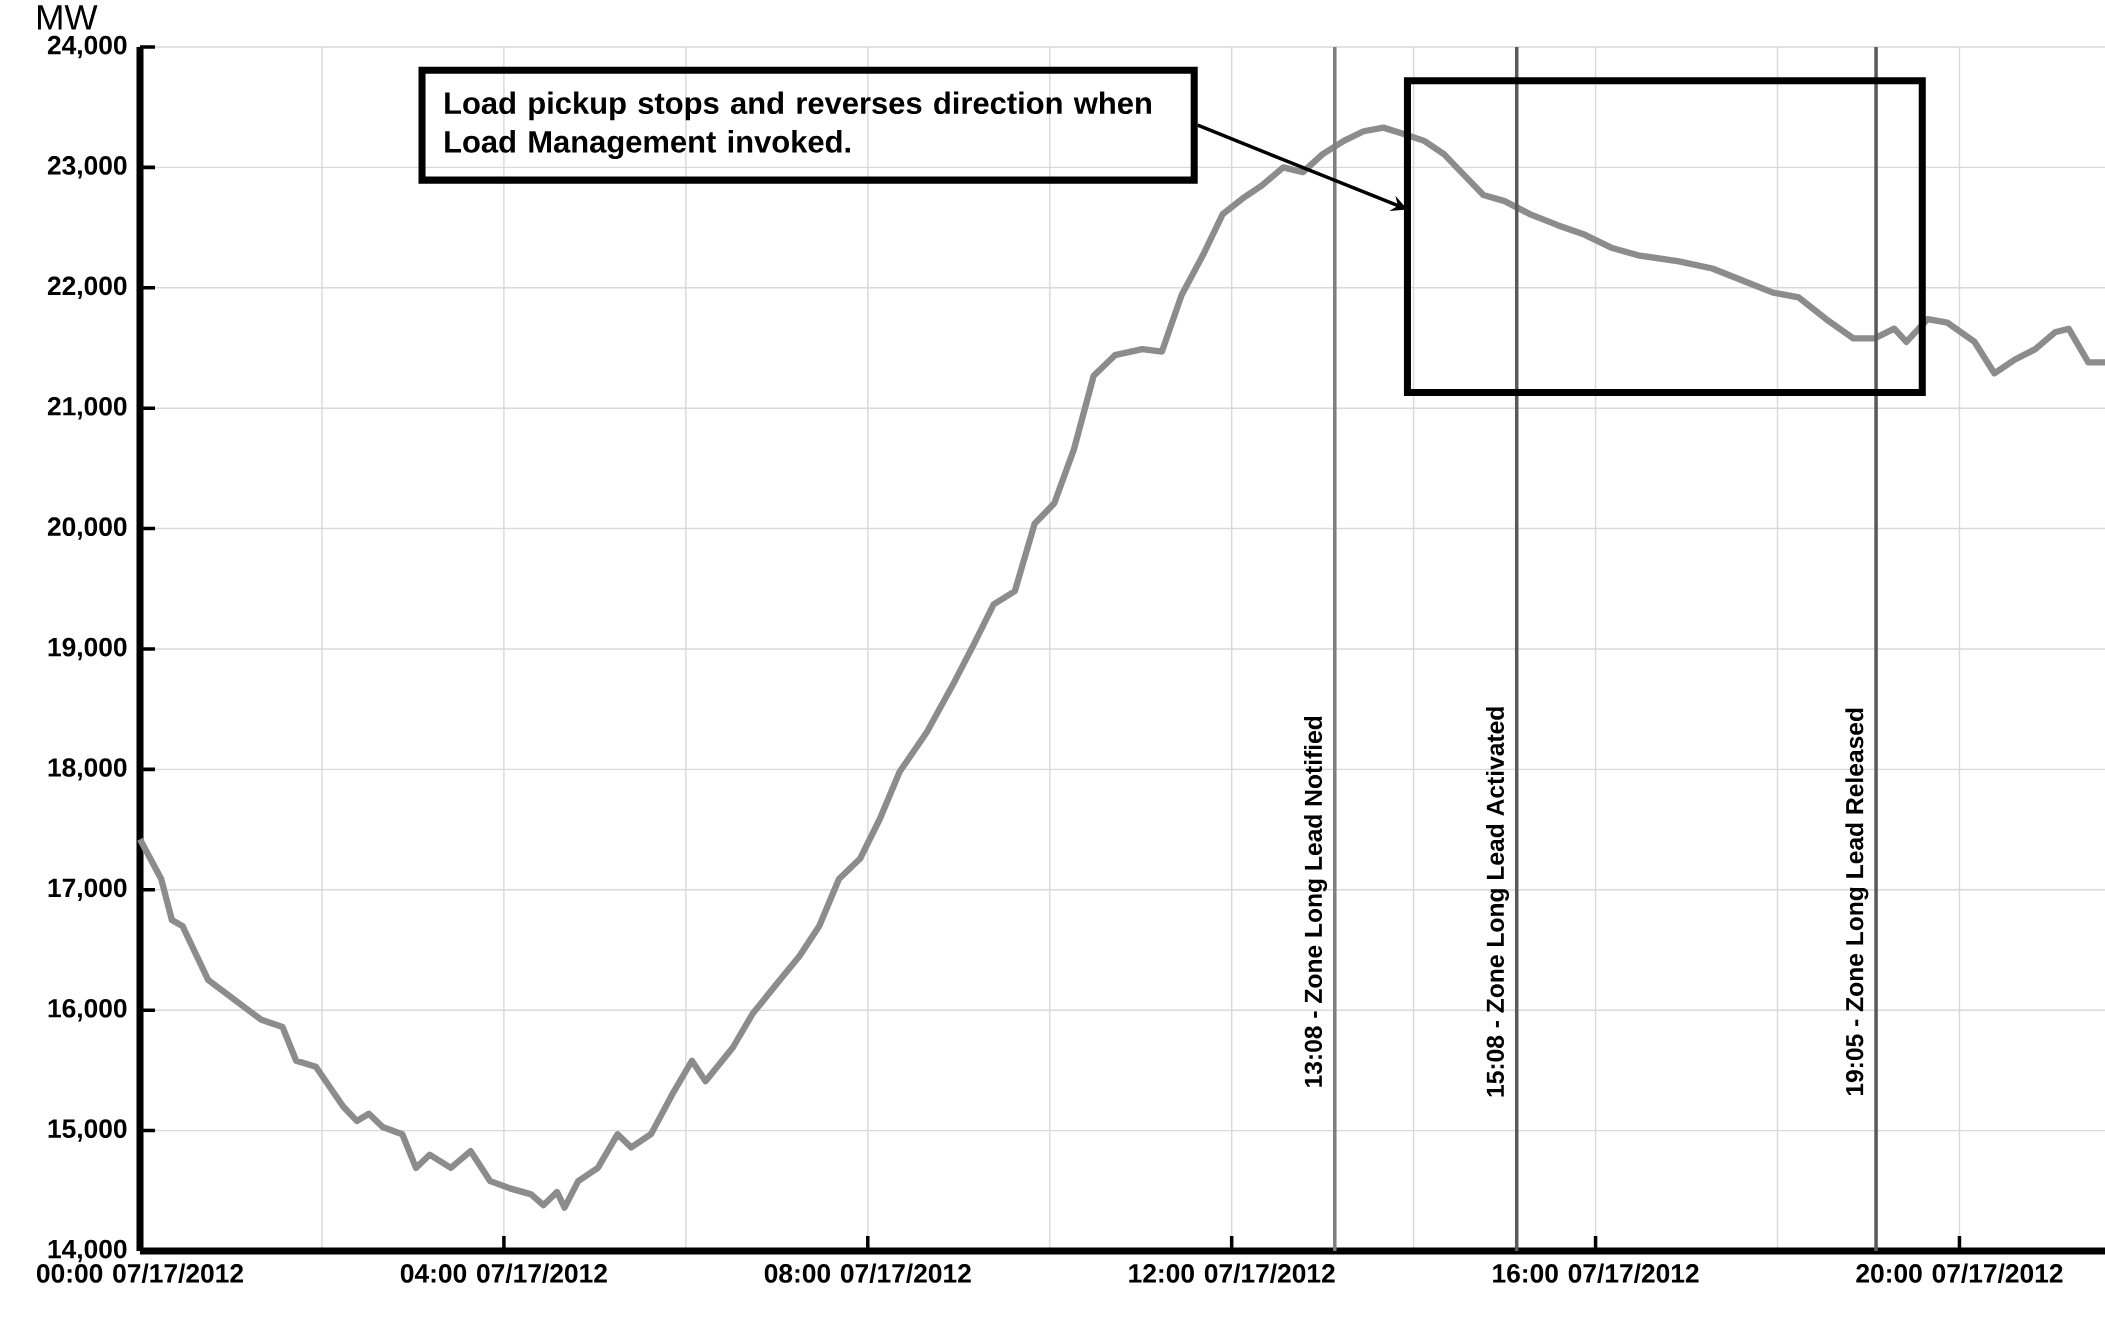 Image resolution: width=2105 pixels, height=1332 pixels. Describe the element at coordinates (1857, 902) in the screenshot. I see `ref-line-label: 19:05 - Zone Long Lead Released` at that location.